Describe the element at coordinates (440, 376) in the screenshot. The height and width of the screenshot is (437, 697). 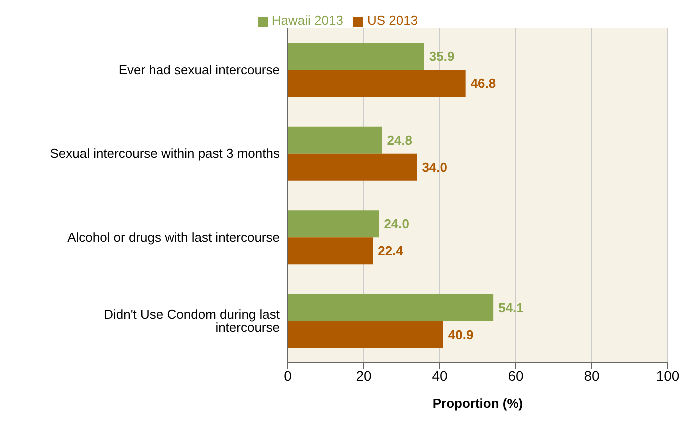
I see `x-tick-label: 40` at that location.